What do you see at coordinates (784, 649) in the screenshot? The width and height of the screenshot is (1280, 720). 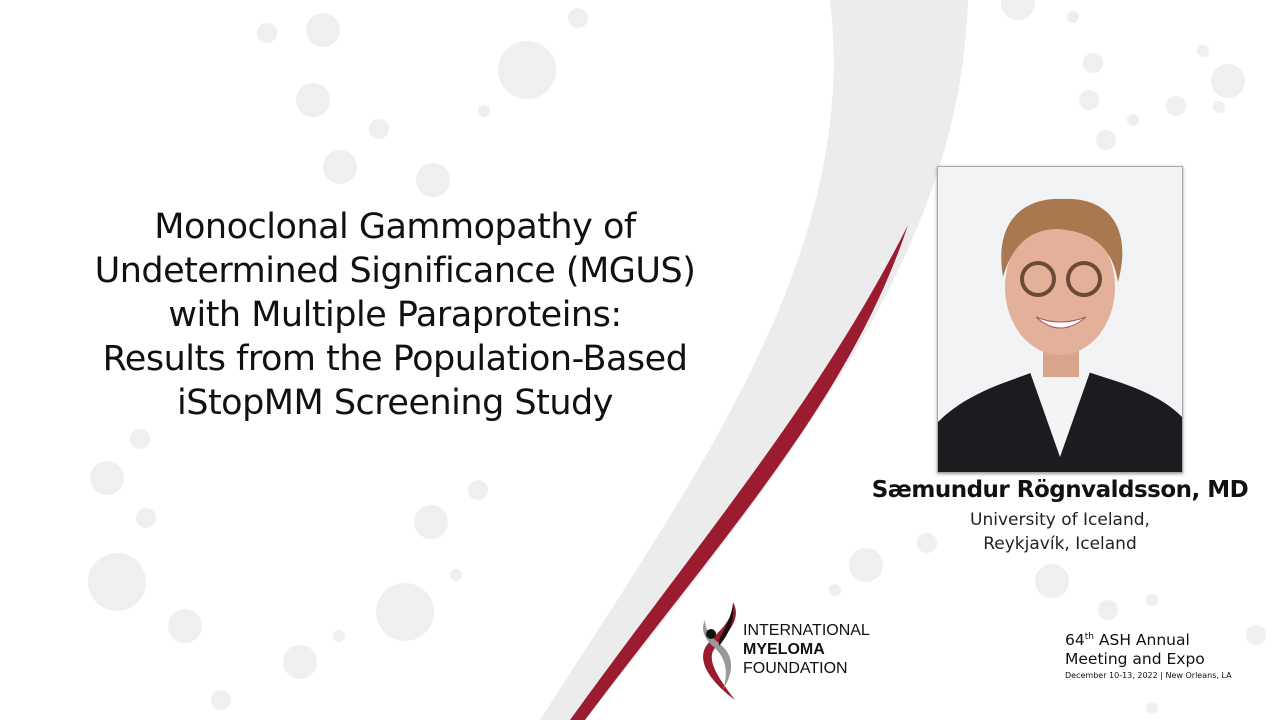 I see `logo-line: MYELOMA` at bounding box center [784, 649].